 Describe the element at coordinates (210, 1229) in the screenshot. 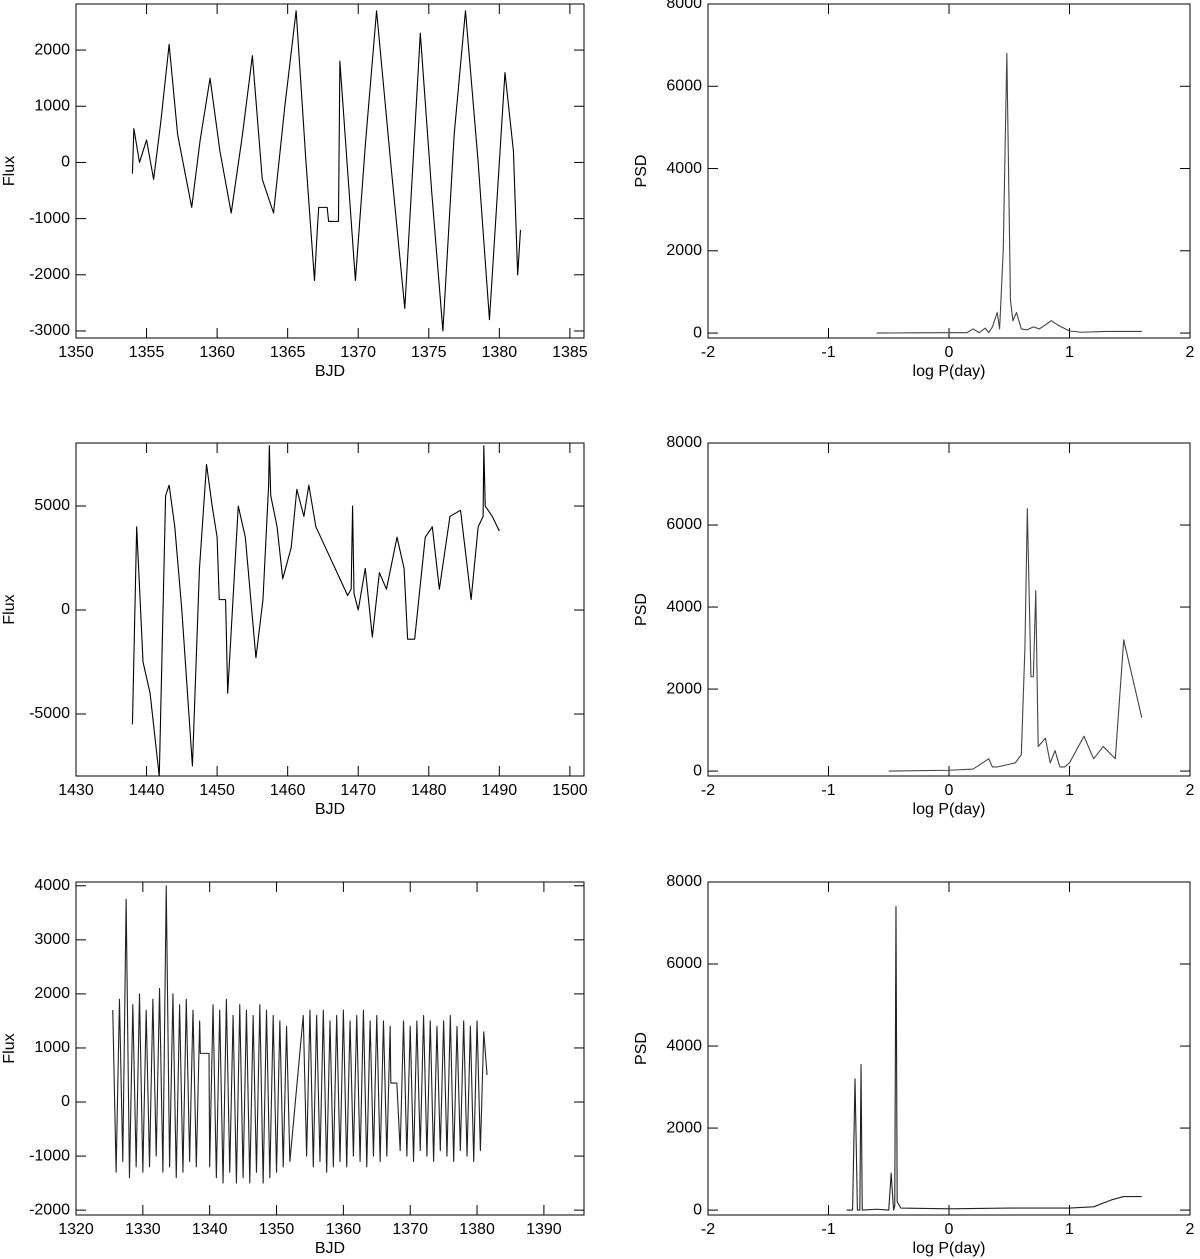

I see `x-tick-label: 1340` at that location.